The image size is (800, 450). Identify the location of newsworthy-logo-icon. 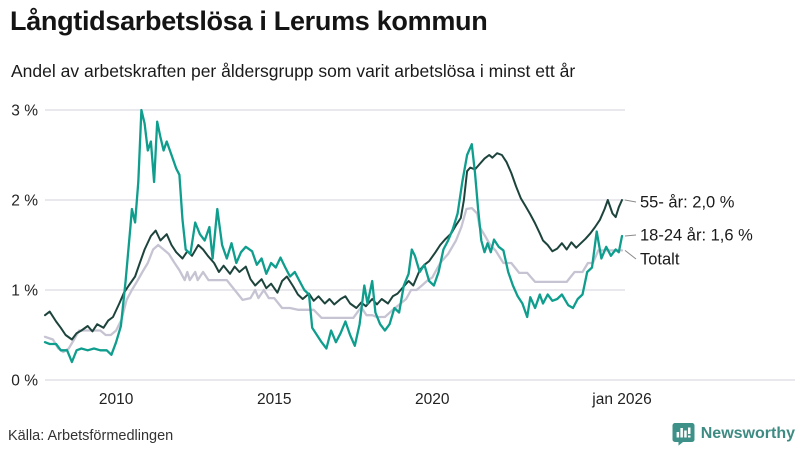
(683, 434).